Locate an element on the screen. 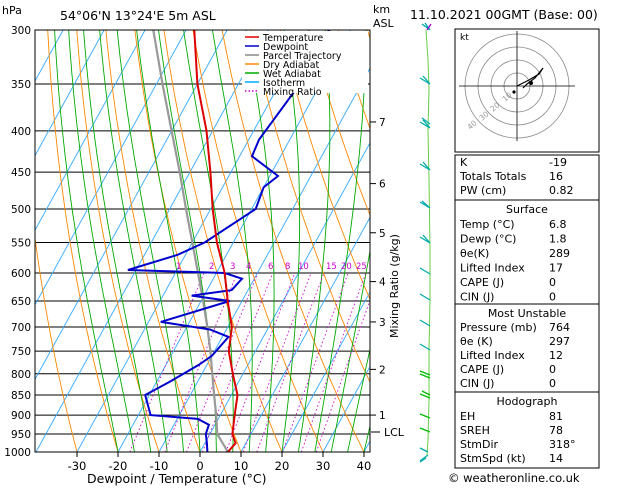 The height and width of the screenshot is (490, 629). pressure-tick-label: 800 is located at coordinates (21, 375).